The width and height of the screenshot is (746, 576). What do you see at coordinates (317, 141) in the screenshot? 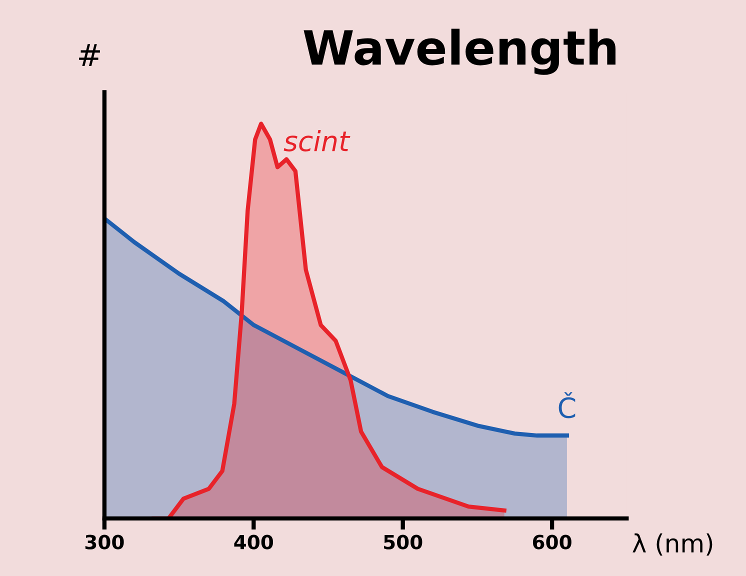
I see `series-label: scint` at bounding box center [317, 141].